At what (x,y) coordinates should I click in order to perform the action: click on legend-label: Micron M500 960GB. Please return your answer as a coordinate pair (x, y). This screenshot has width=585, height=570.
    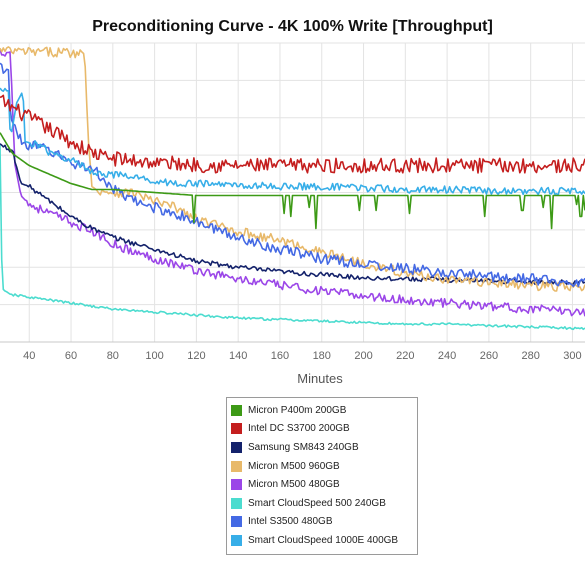
    Looking at the image, I should click on (294, 466).